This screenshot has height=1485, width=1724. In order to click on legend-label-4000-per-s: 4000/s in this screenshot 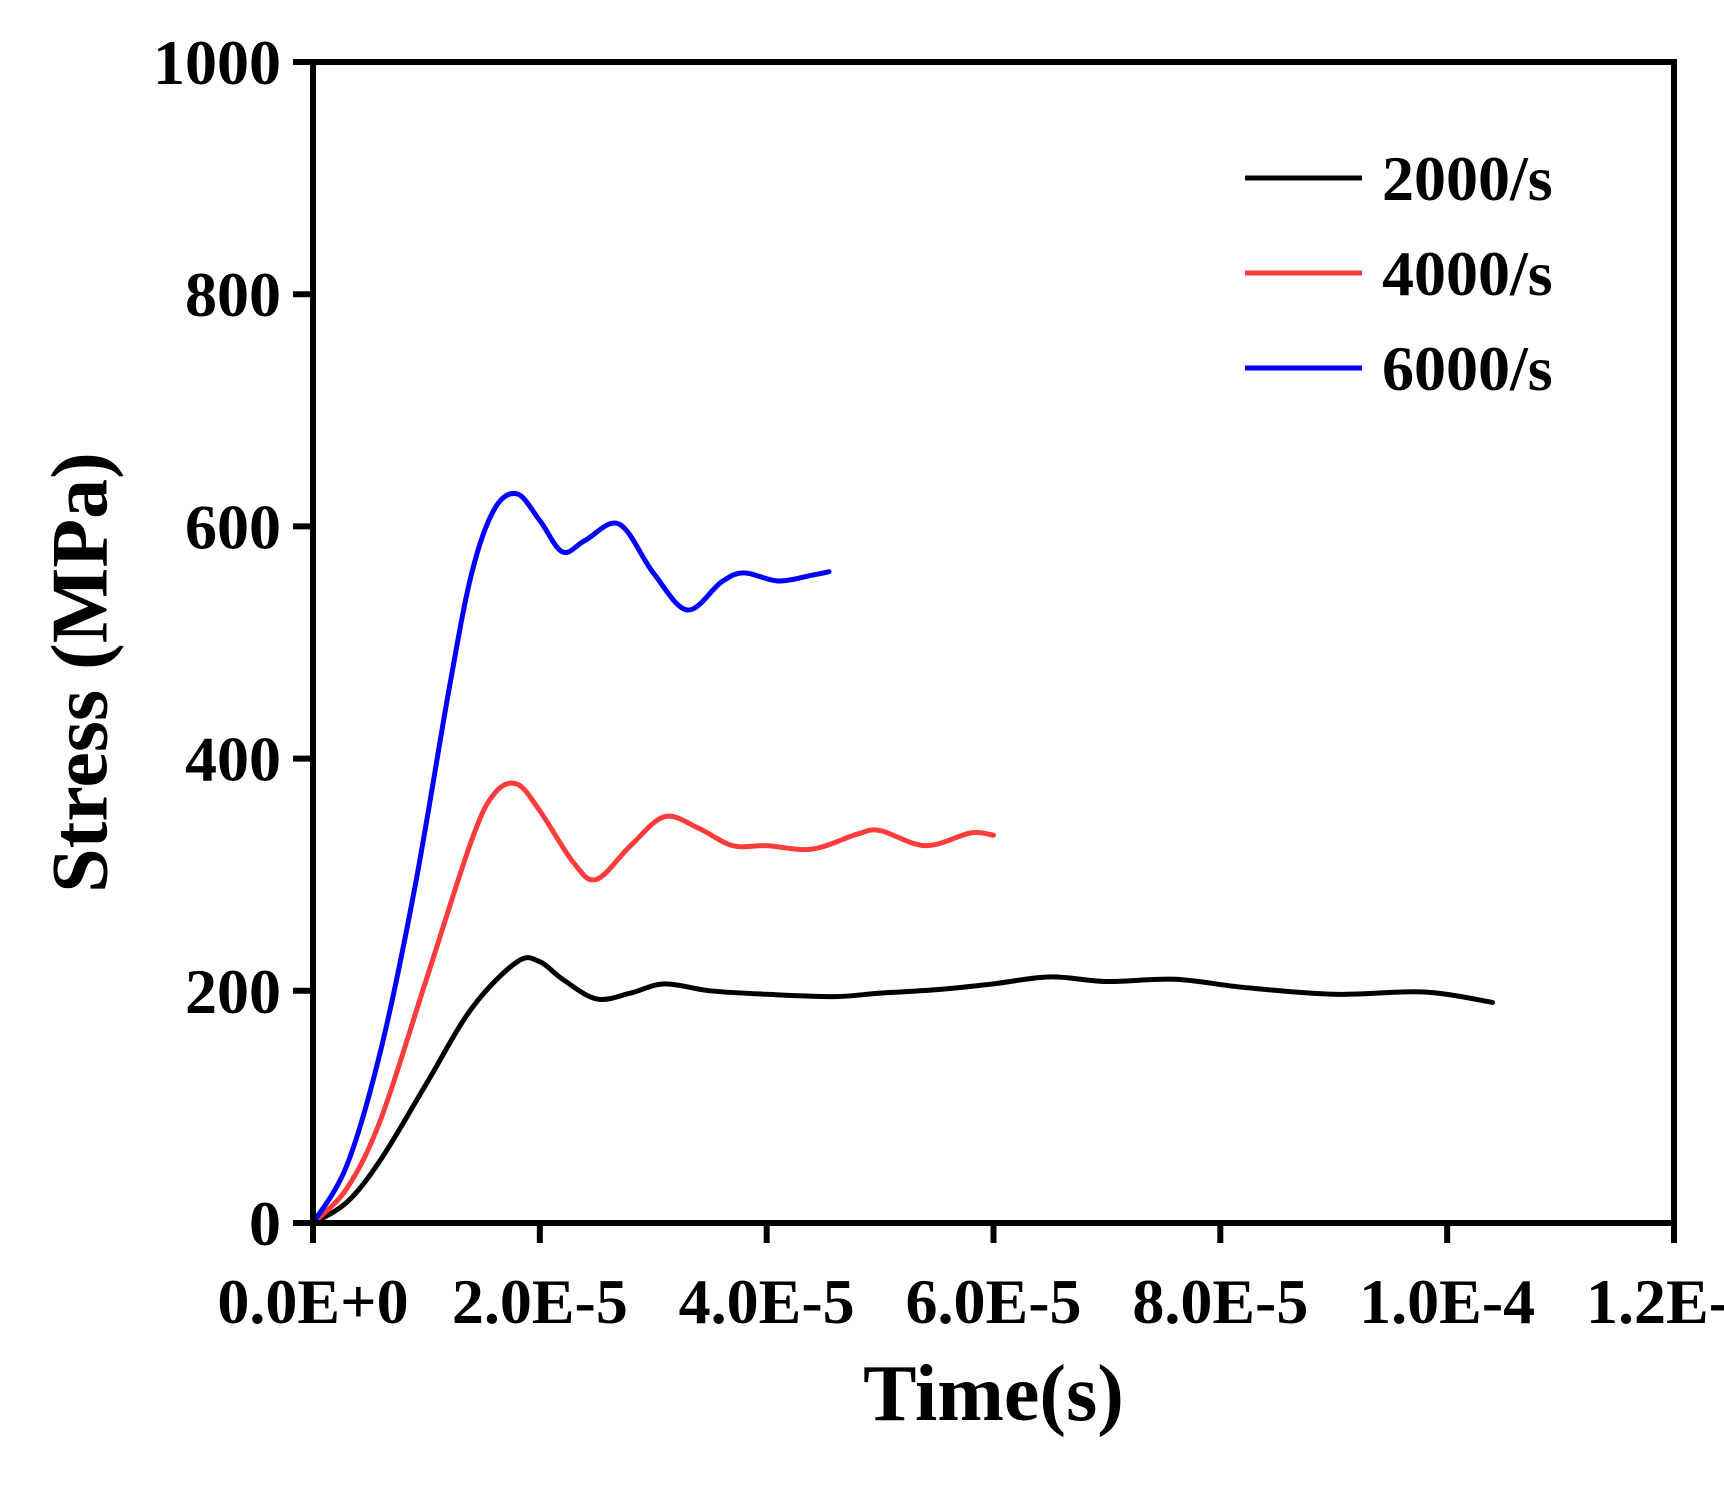, I will do `click(1467, 273)`.